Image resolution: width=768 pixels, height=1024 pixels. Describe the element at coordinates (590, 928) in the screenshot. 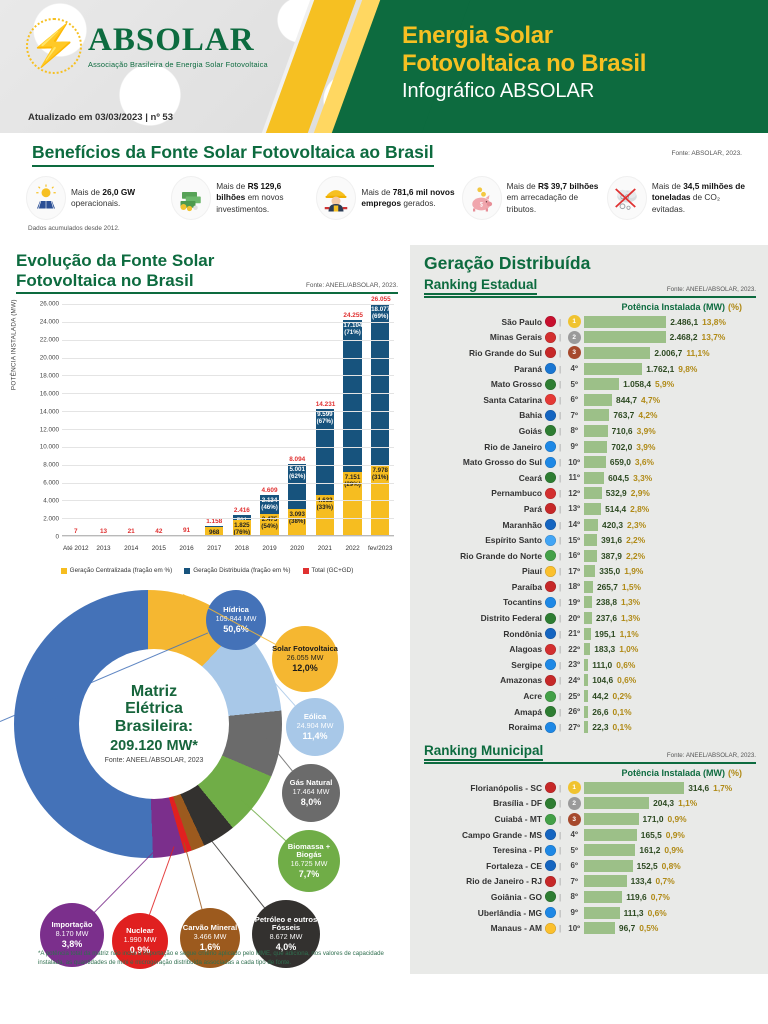

I see `ranking-row: Manaus - AM | 10º 96,7 0,5%` at that location.